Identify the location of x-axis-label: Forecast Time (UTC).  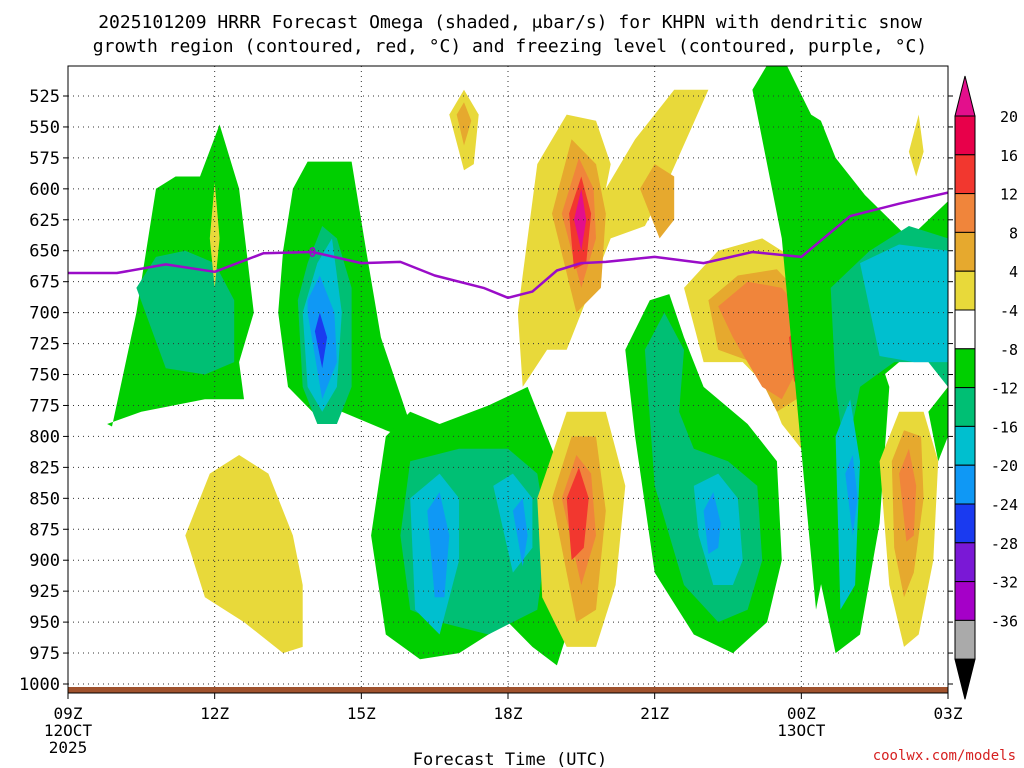
(510, 759).